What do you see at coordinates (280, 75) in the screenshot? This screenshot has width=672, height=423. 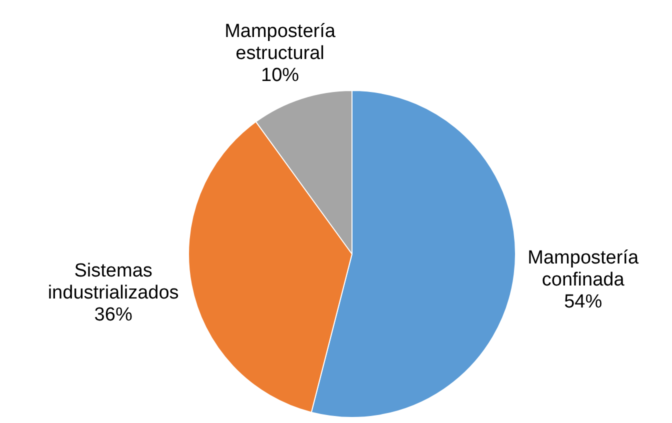 I see `data-label: 10%` at bounding box center [280, 75].